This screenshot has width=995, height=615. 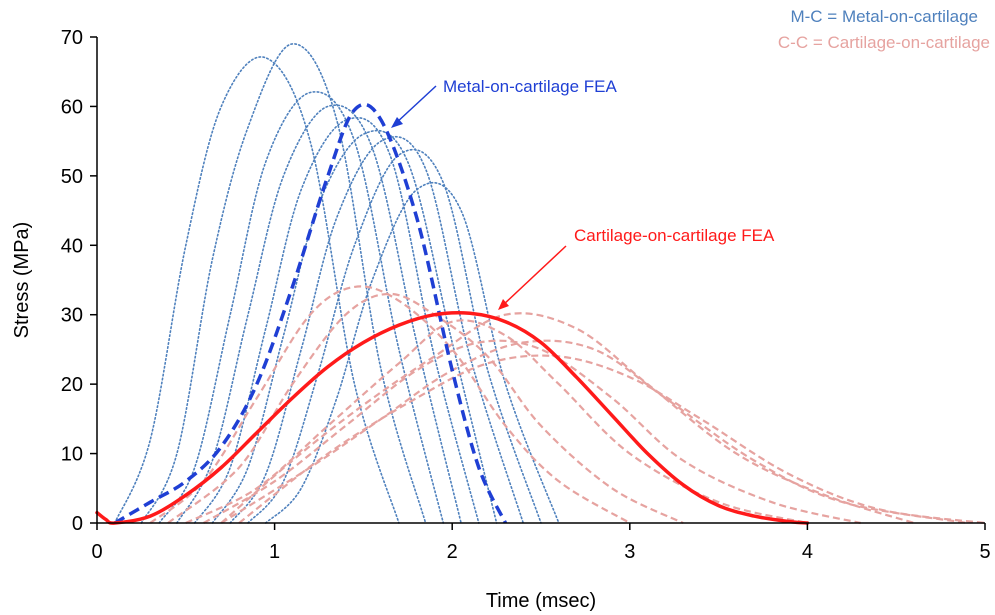 What do you see at coordinates (503, 304) in the screenshot?
I see `annotation-cc-fea-arrowhead` at bounding box center [503, 304].